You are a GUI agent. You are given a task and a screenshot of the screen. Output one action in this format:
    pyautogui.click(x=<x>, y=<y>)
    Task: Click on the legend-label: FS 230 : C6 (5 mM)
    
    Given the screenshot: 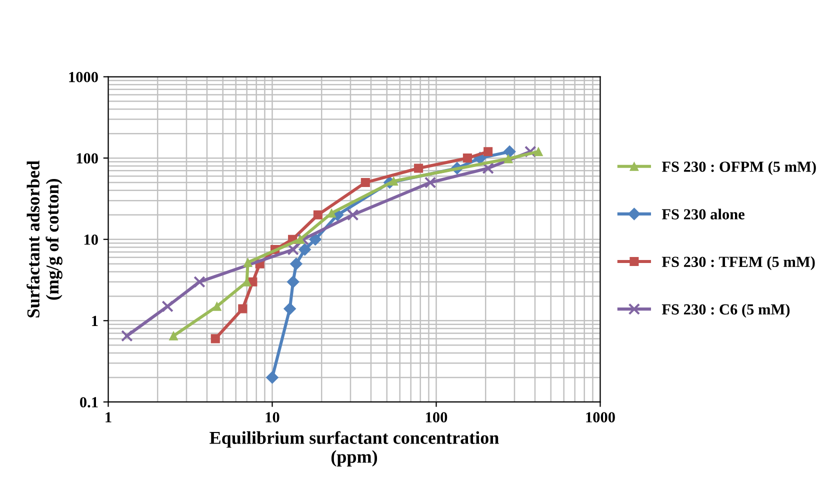 What is the action you would take?
    pyautogui.click(x=726, y=311)
    